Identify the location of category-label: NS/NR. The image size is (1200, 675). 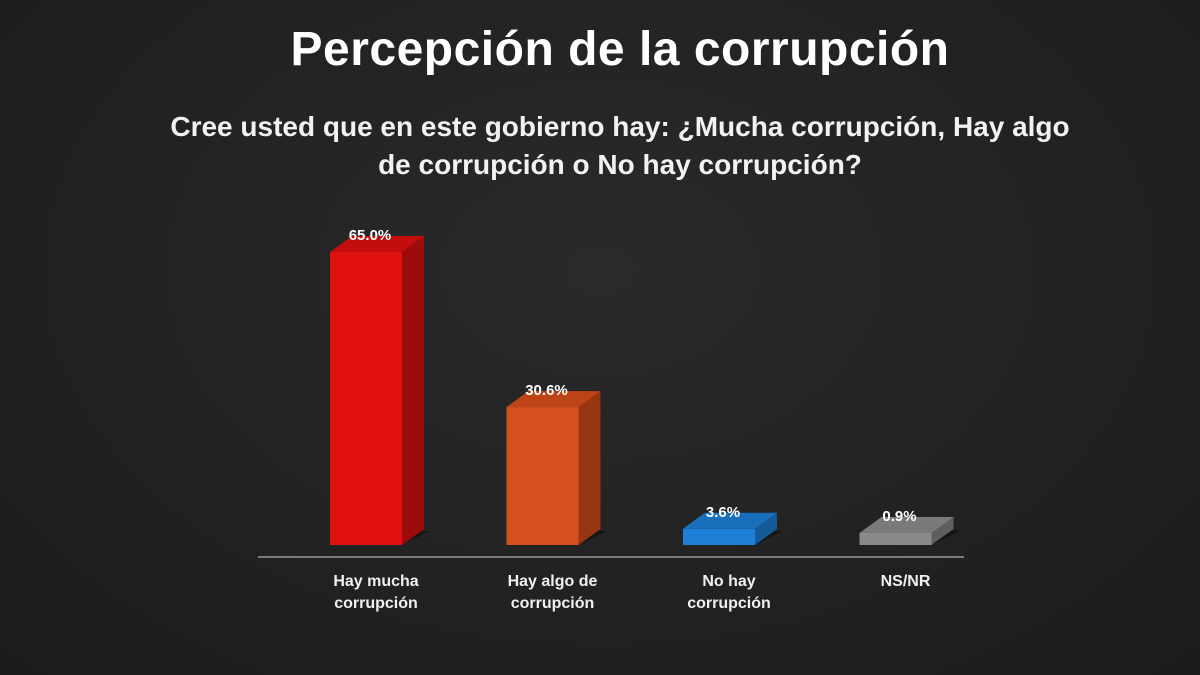
(906, 581).